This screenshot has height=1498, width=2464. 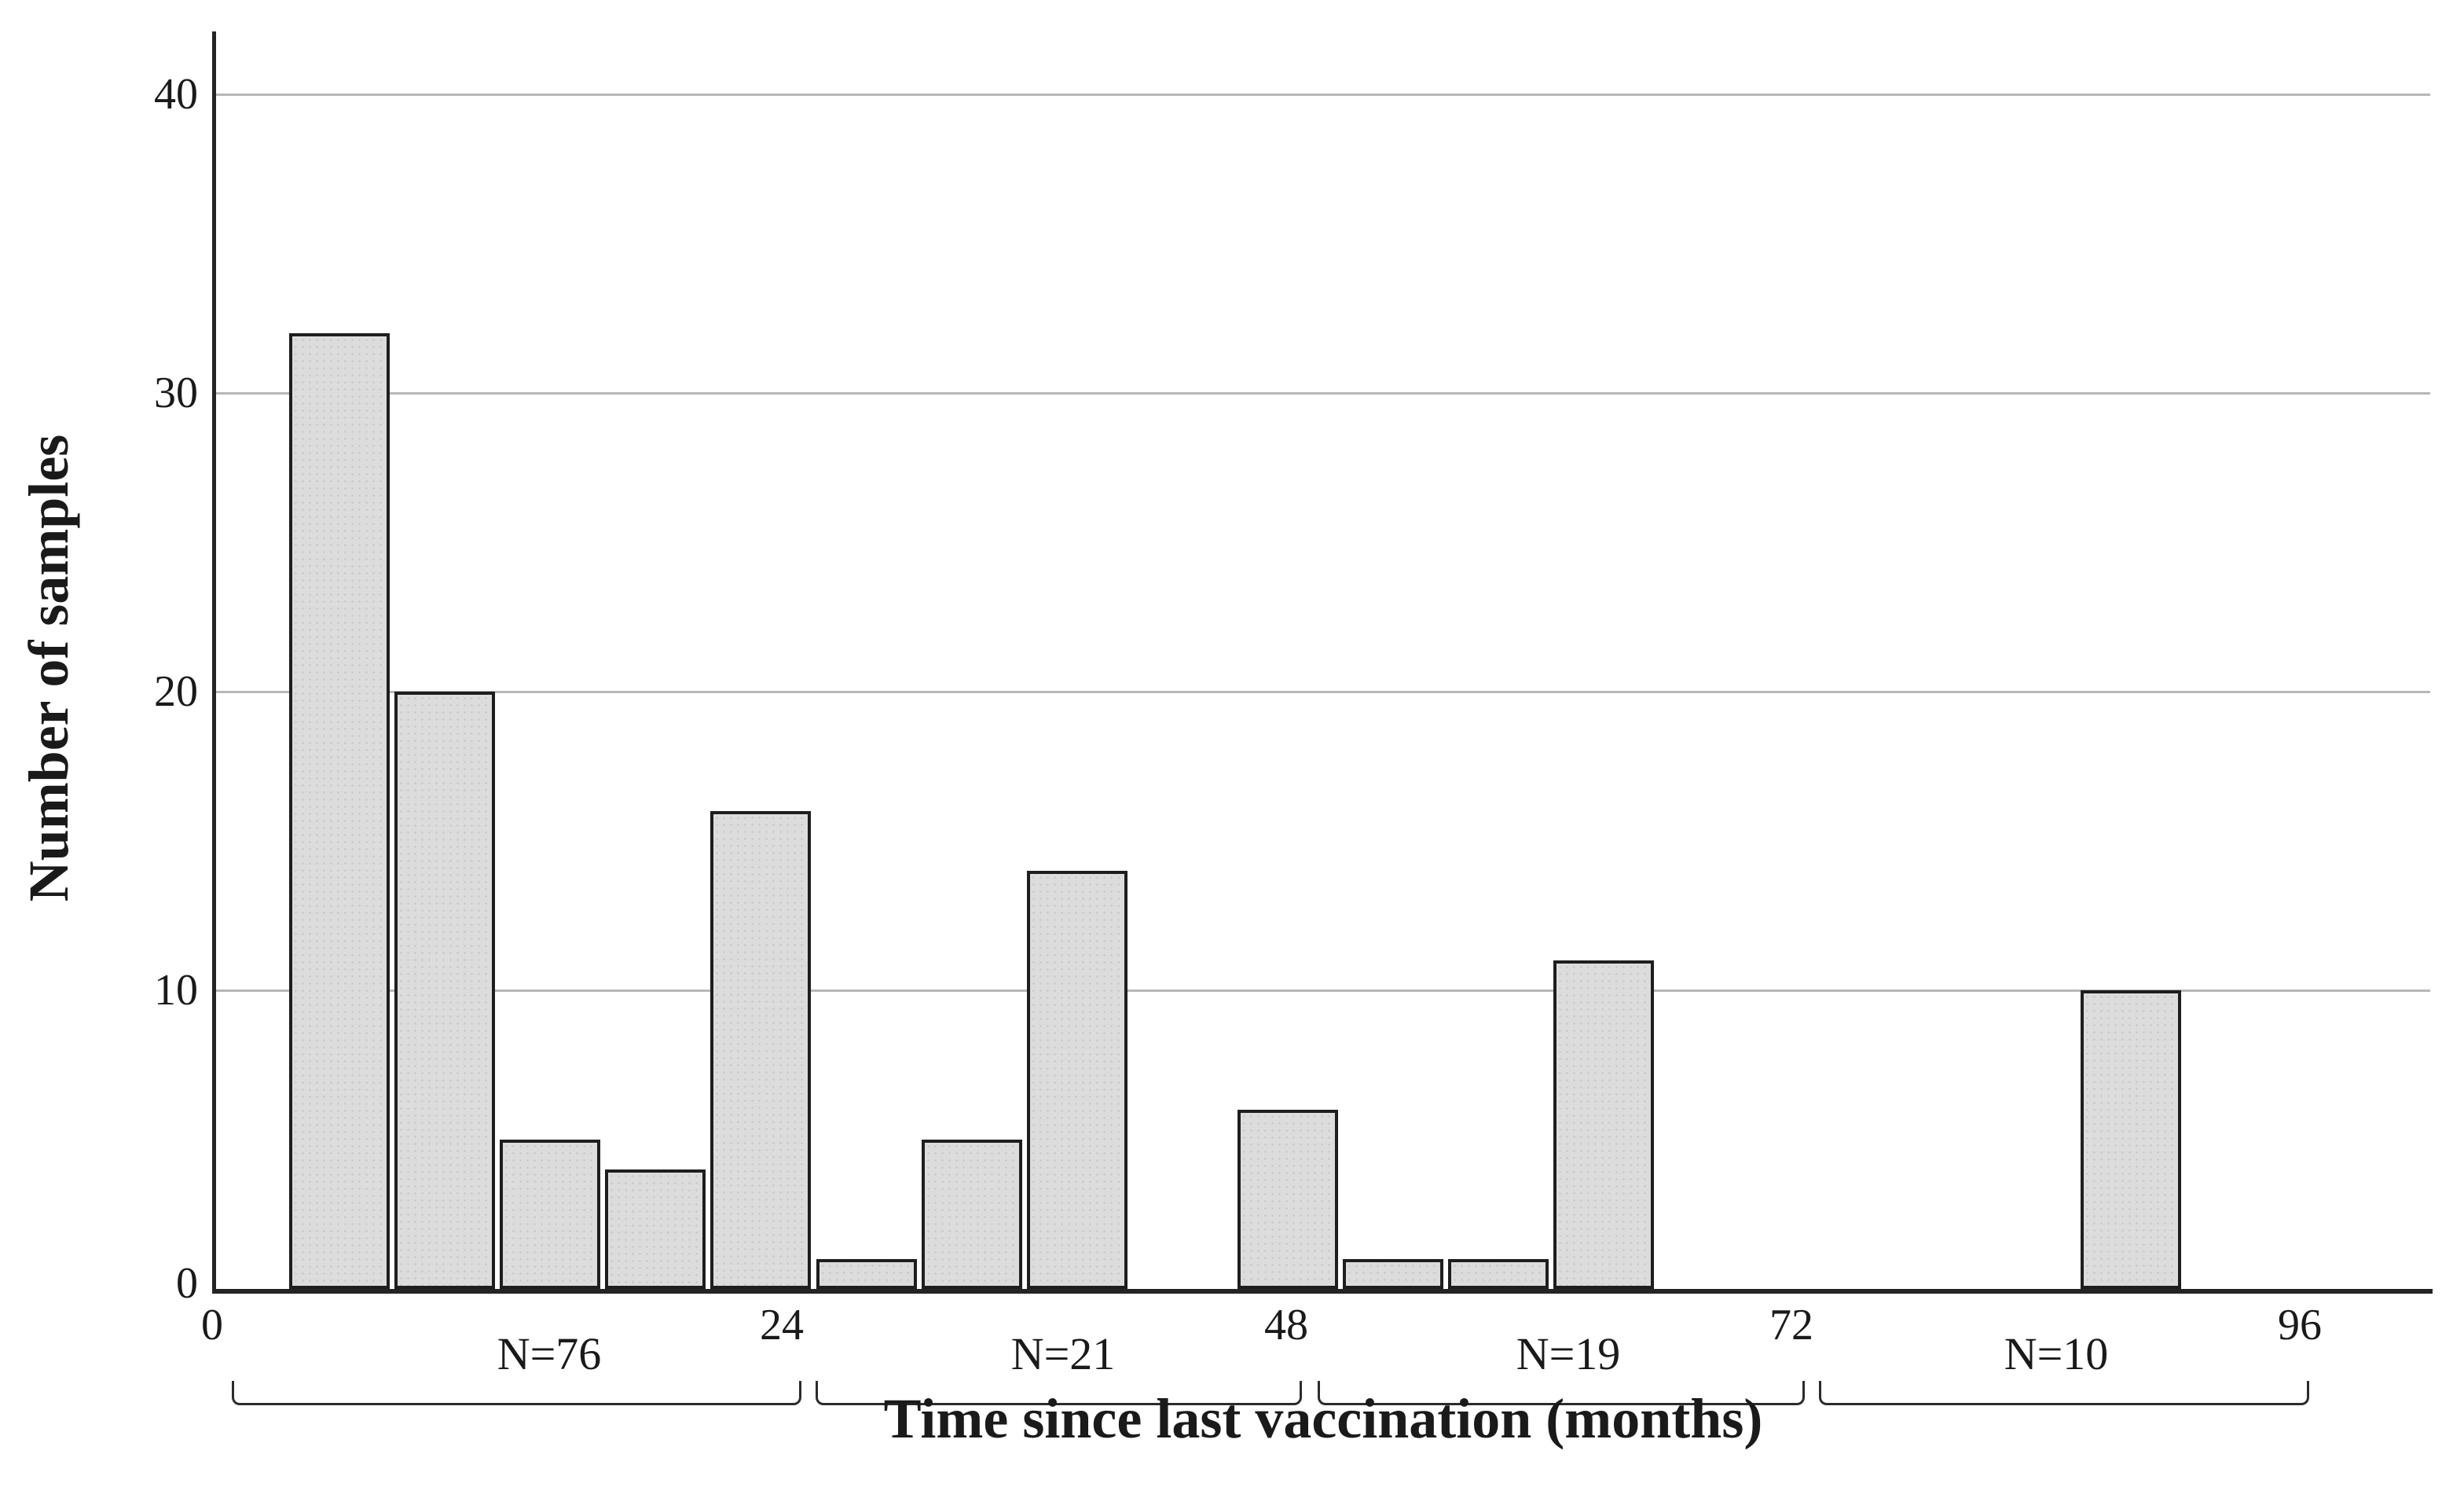 I want to click on y-tick-label: 10, so click(x=176, y=990).